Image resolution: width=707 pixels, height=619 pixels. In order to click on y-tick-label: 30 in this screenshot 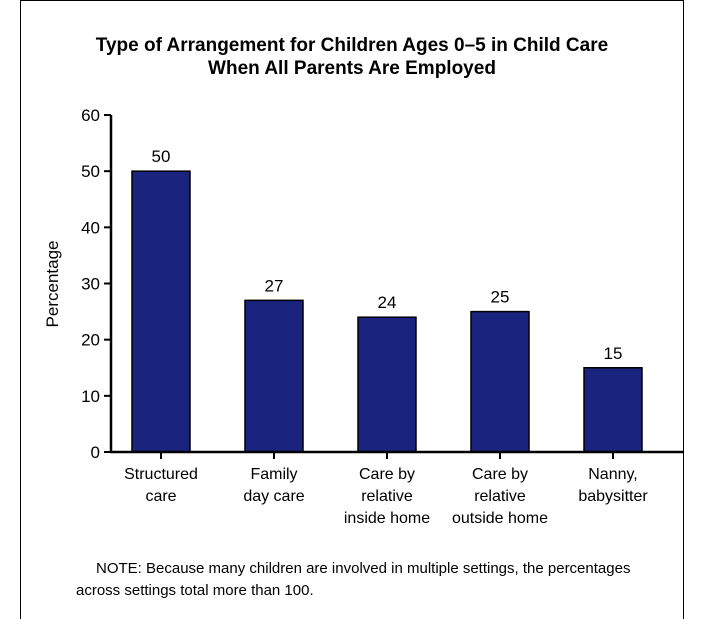, I will do `click(90, 284)`.